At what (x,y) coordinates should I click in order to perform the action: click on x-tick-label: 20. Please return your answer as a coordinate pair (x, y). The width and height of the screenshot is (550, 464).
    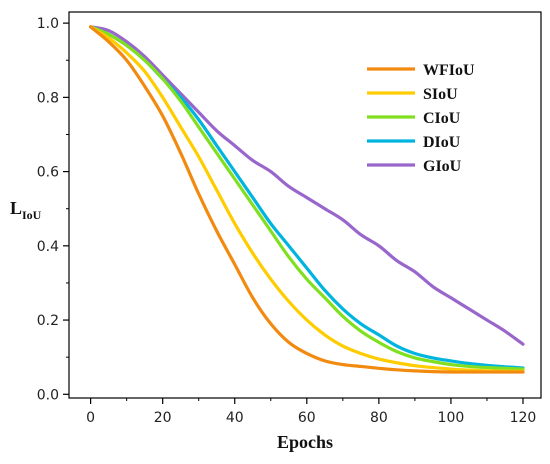
    Looking at the image, I should click on (163, 418).